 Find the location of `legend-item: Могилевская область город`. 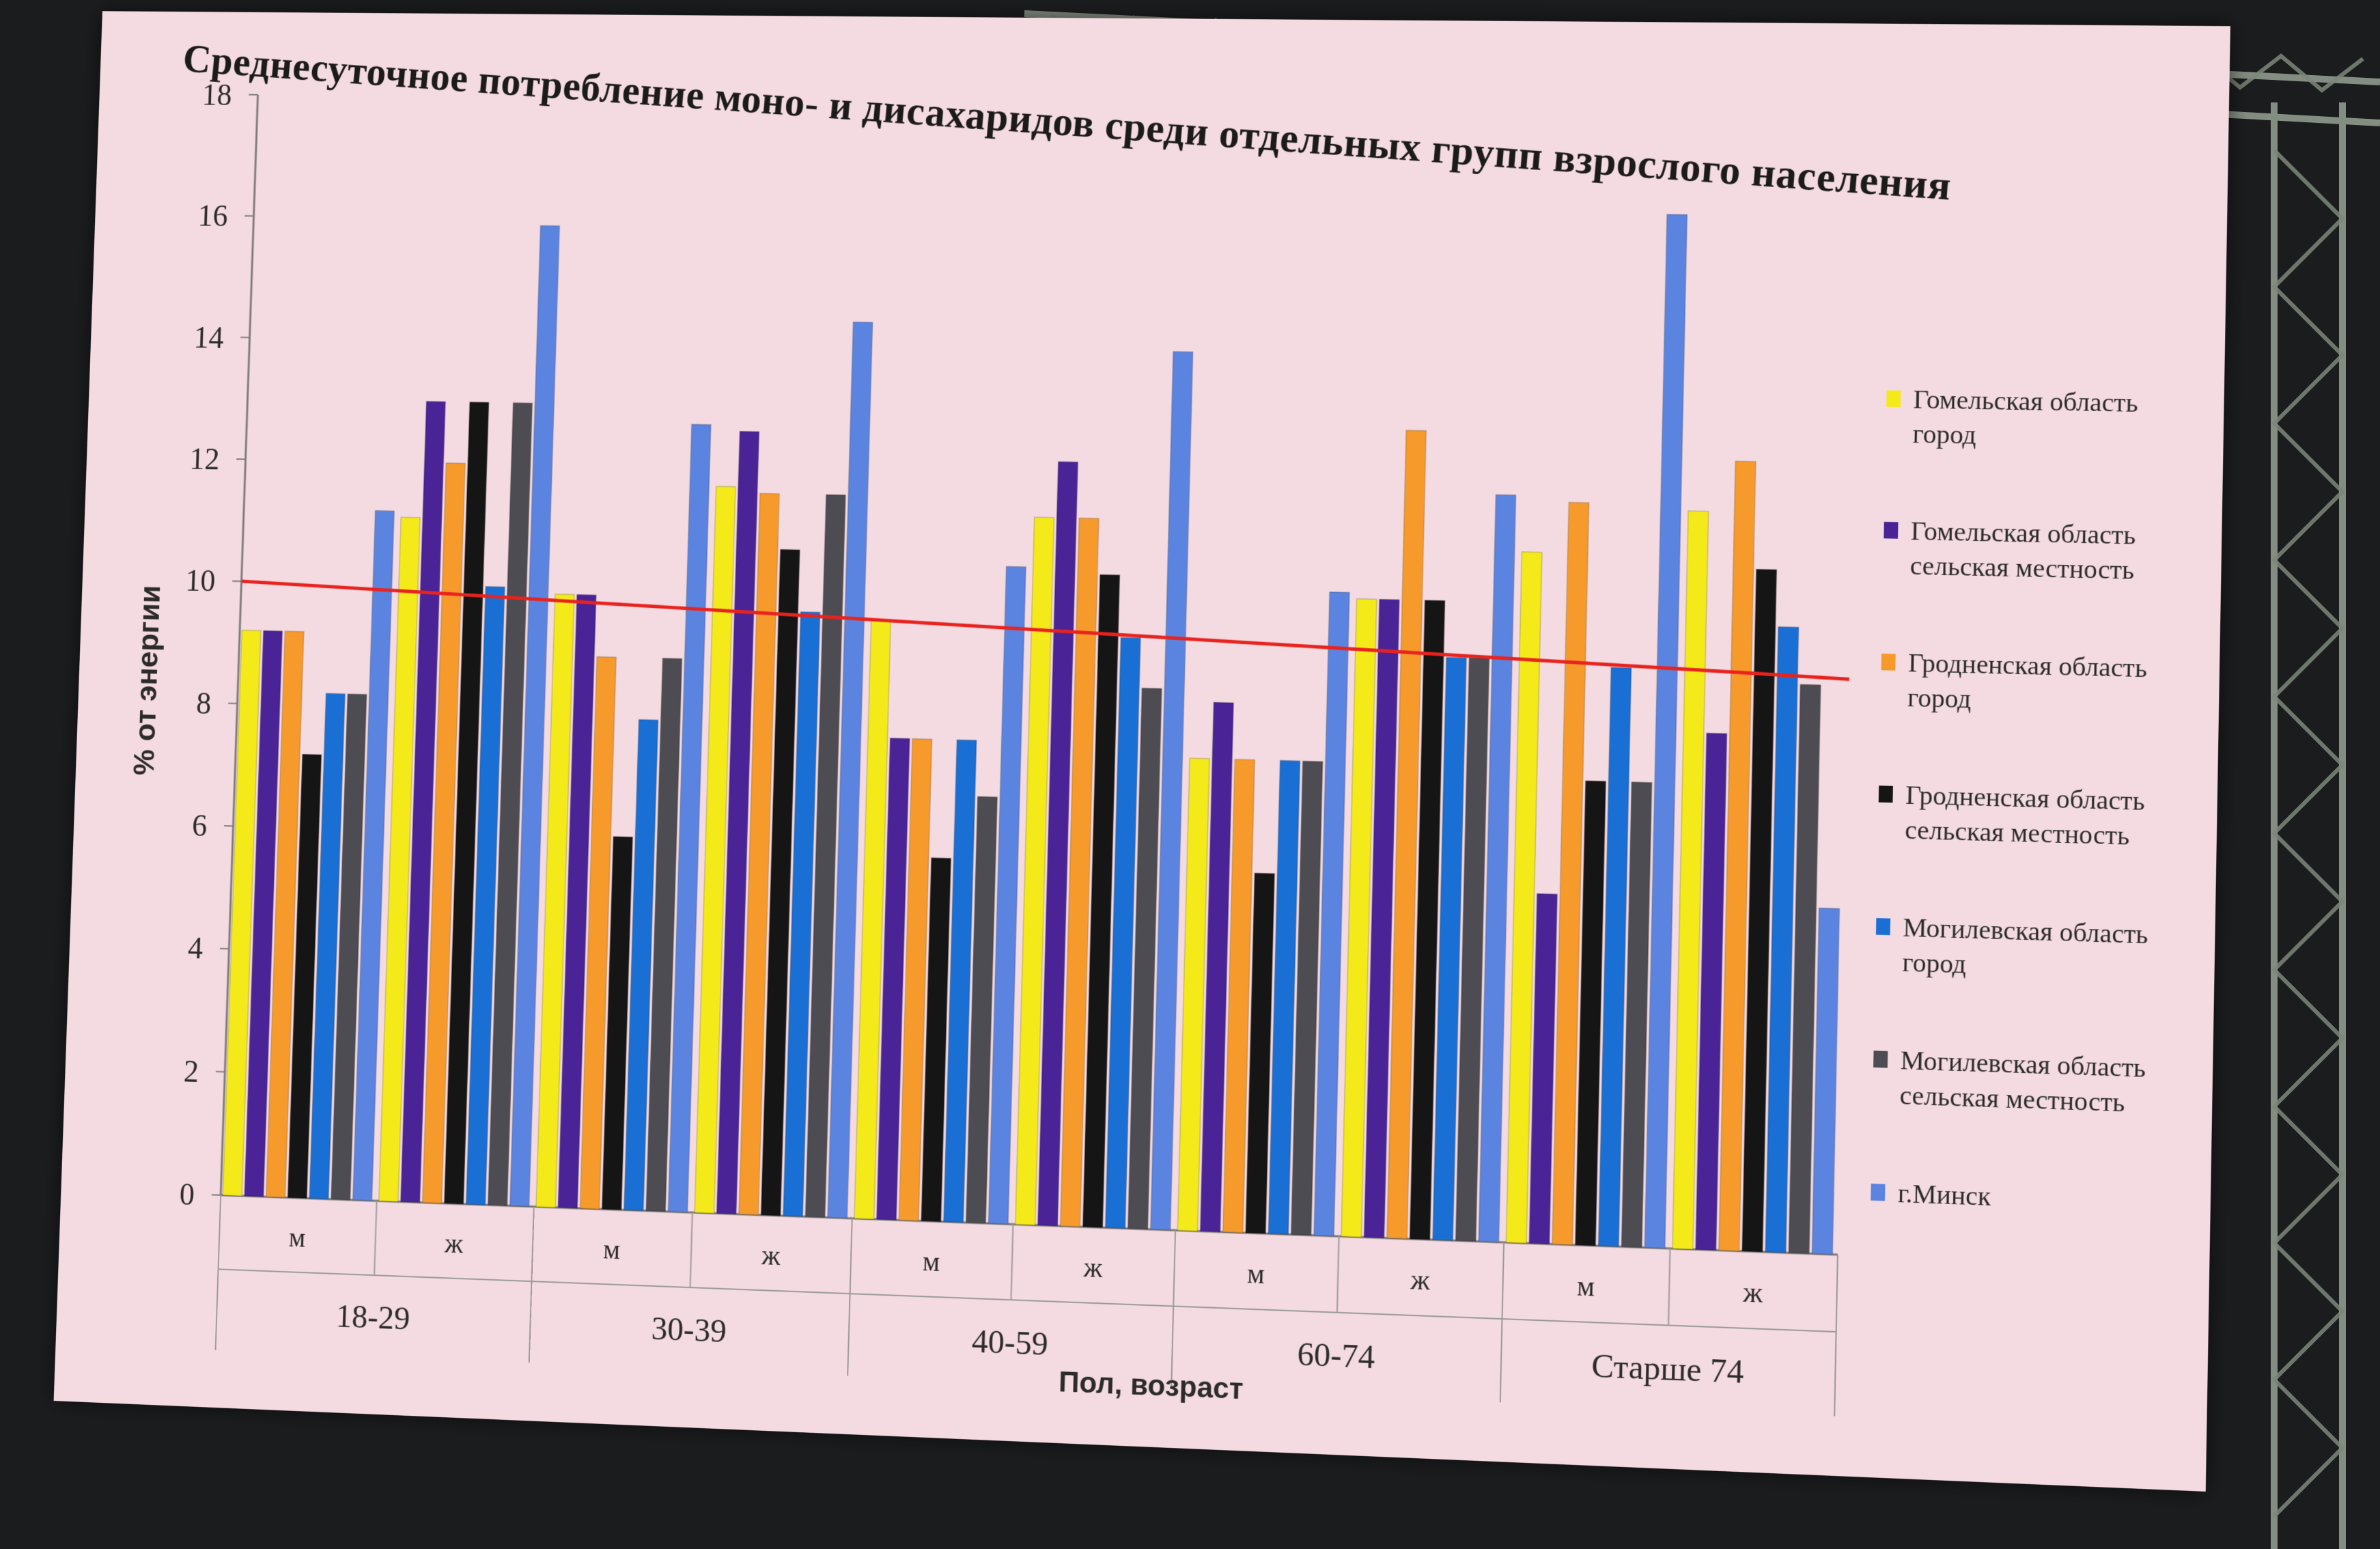

legend-item: Могилевская область город is located at coordinates (2032, 981).